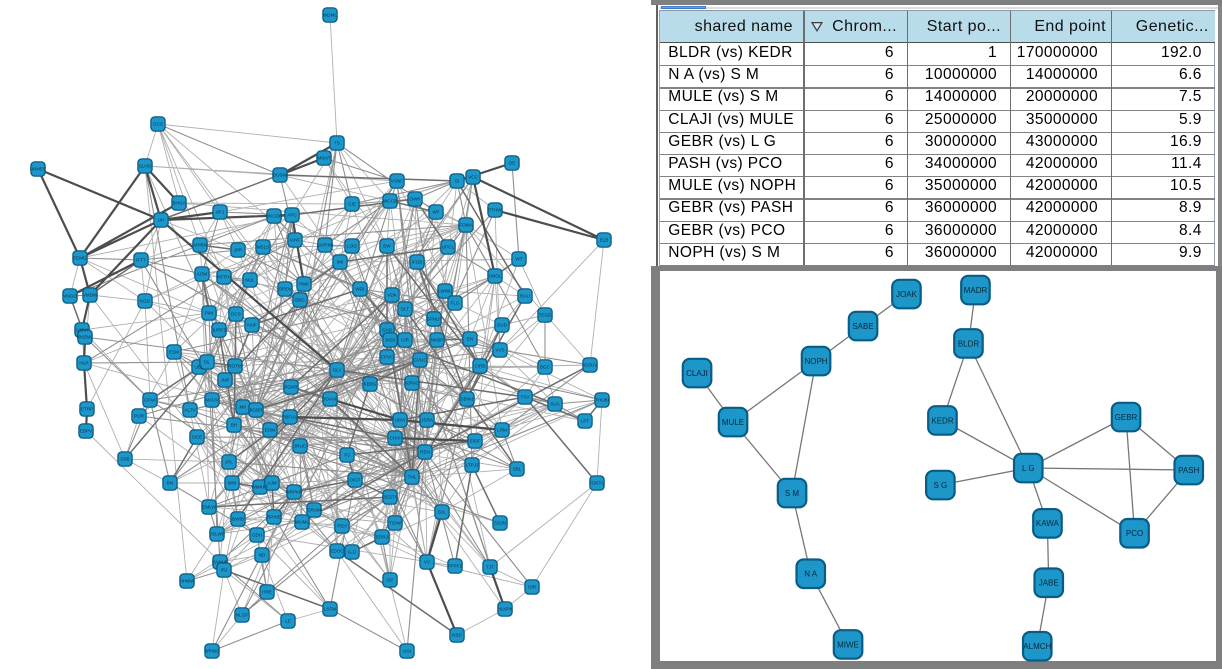  Describe the element at coordinates (238, 250) in the screenshot. I see `svg-text: JPR` at that location.